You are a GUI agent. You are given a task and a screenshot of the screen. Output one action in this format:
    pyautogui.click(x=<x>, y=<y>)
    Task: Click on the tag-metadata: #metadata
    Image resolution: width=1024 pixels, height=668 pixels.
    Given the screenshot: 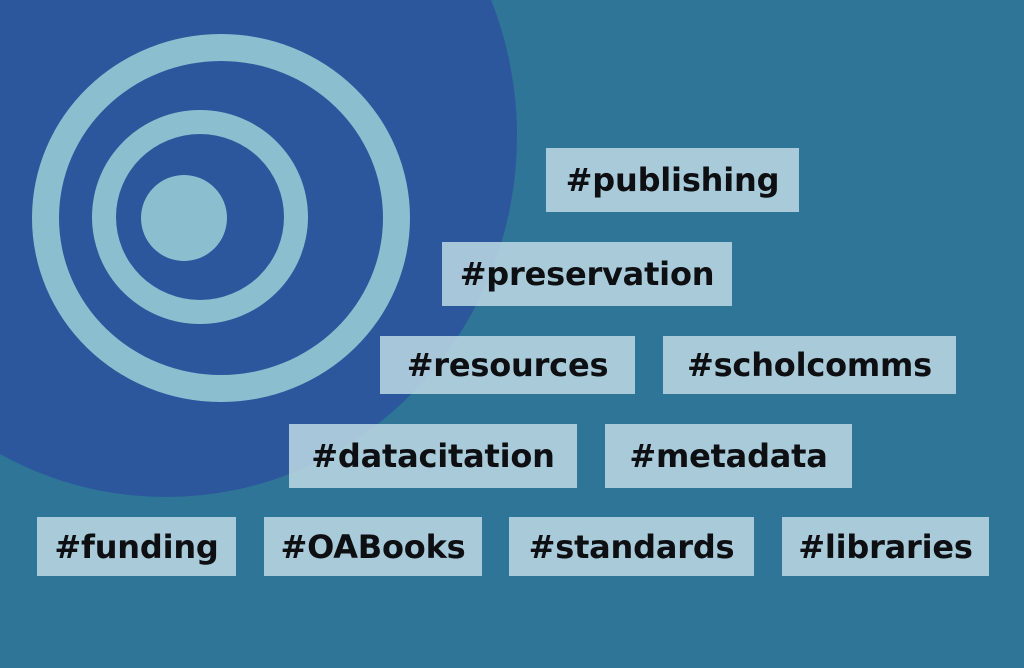 What is the action you would take?
    pyautogui.click(x=728, y=456)
    